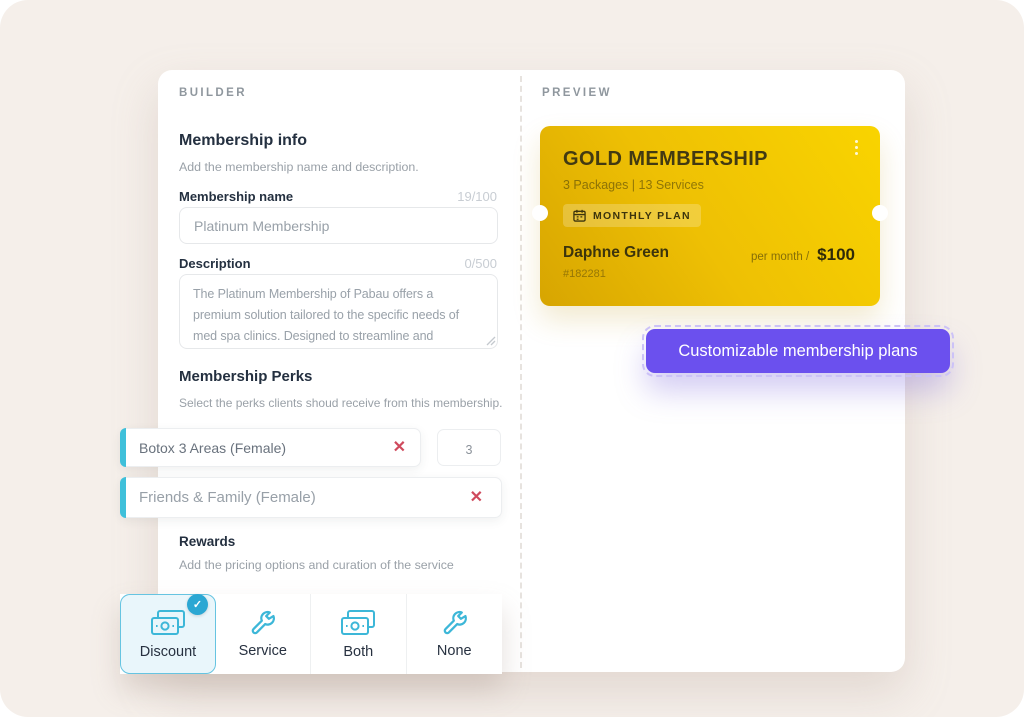 The image size is (1024, 717). What do you see at coordinates (836, 254) in the screenshot?
I see `price-amount: $100` at bounding box center [836, 254].